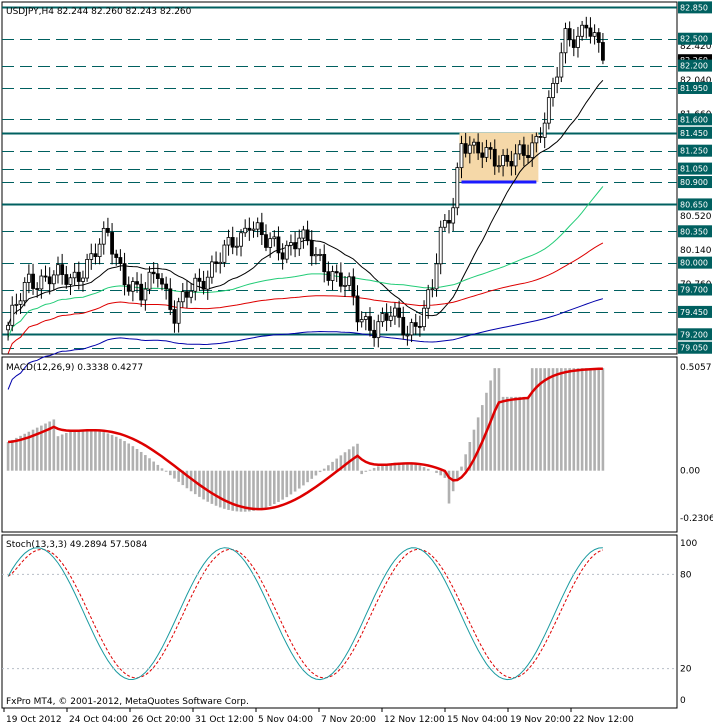 The width and height of the screenshot is (713, 727). Describe the element at coordinates (683, 701) in the screenshot. I see `stoch-tick-3: 0` at that location.